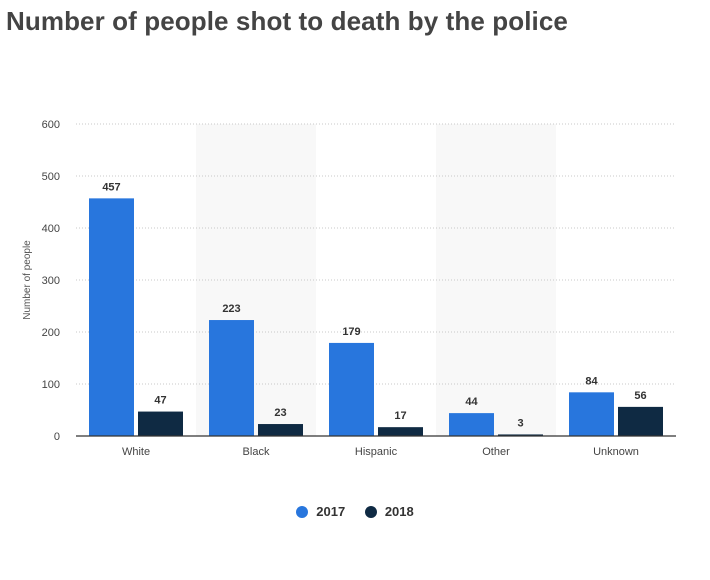 This screenshot has height=580, width=710. Describe the element at coordinates (520, 435) in the screenshot. I see `bar-2018-other` at that location.